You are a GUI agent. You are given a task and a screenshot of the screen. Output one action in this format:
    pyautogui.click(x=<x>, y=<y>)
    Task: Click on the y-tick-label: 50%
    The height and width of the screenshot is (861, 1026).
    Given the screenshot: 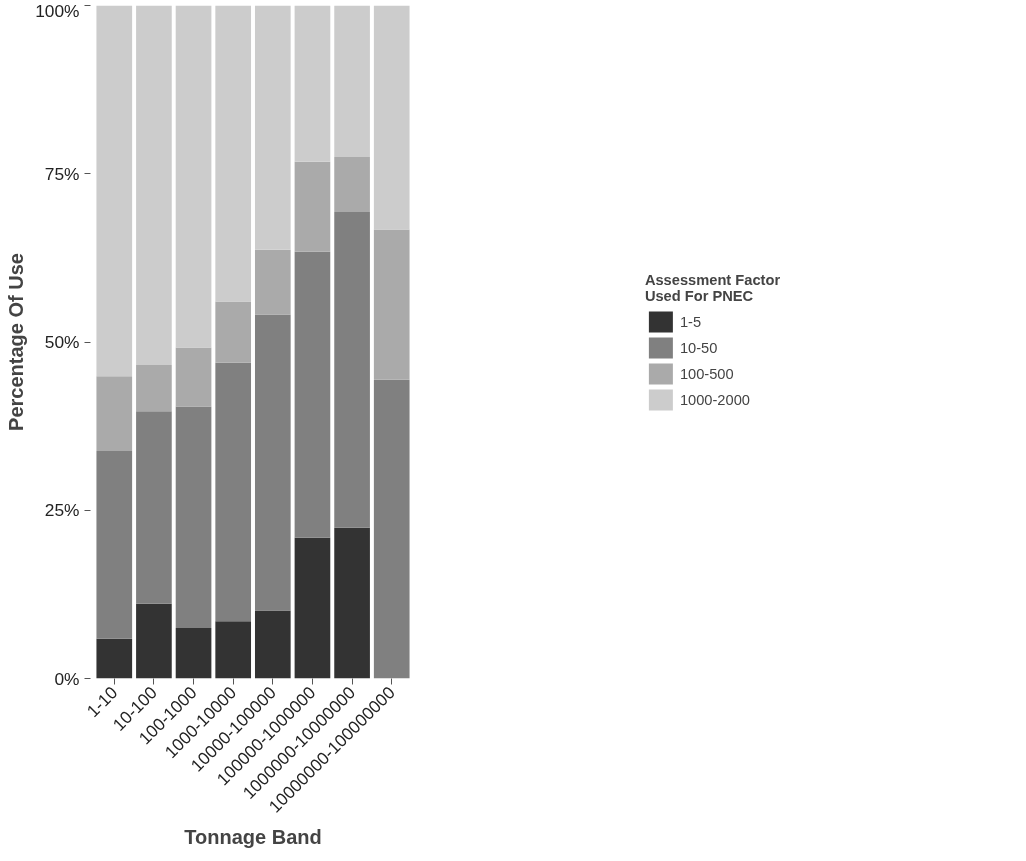 What is the action you would take?
    pyautogui.click(x=62, y=342)
    